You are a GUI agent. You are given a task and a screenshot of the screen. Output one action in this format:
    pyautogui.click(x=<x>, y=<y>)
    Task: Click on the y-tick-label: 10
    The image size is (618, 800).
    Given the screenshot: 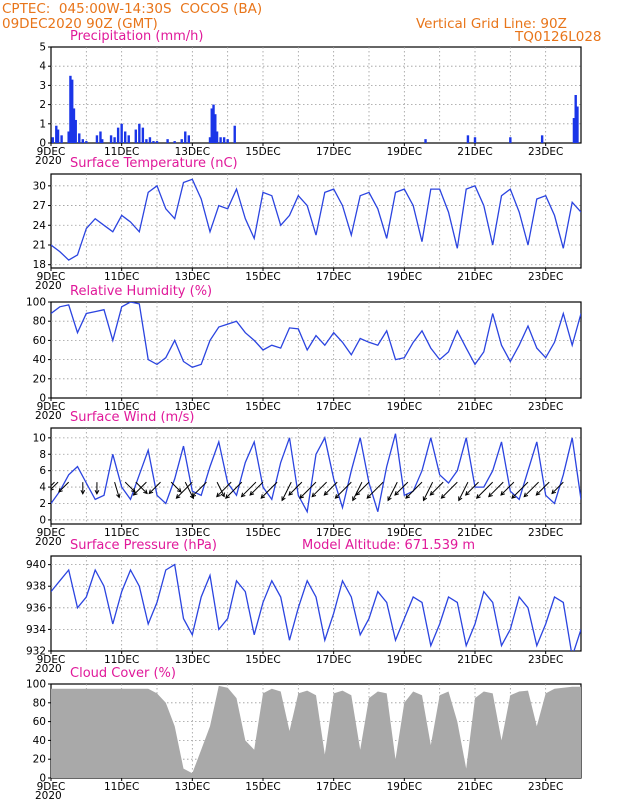 What is the action you would take?
    pyautogui.click(x=39, y=438)
    